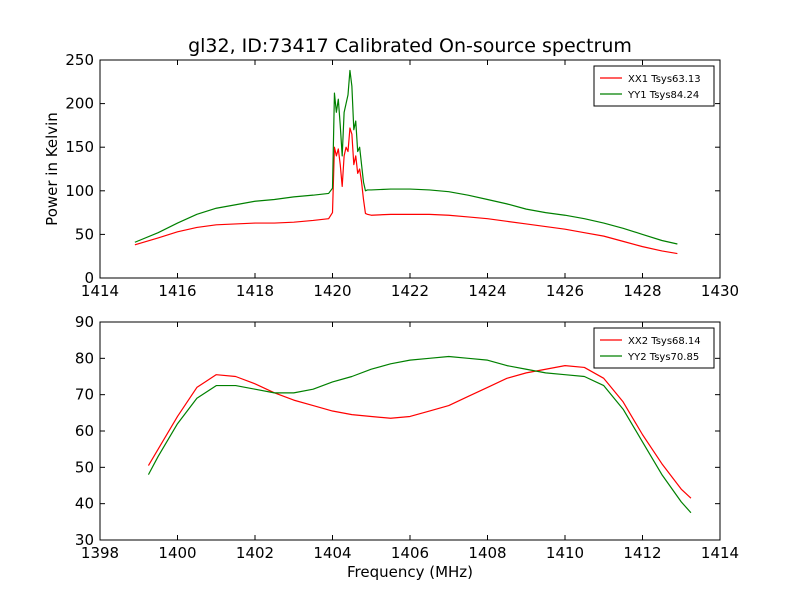  What do you see at coordinates (79, 191) in the screenshot?
I see `y-tick-label: 100` at bounding box center [79, 191].